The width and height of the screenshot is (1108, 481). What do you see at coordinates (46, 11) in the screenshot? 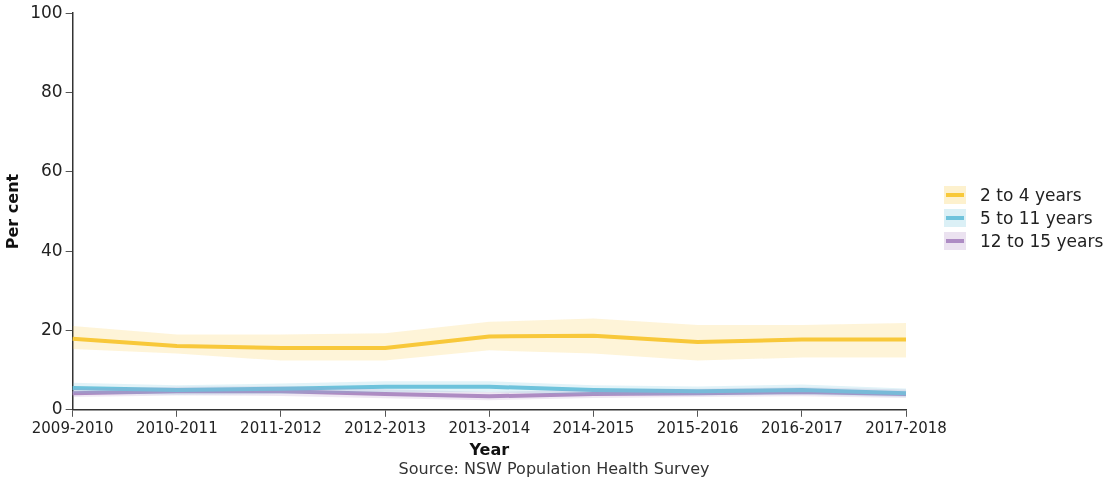
I see `y-tick-label: 100` at bounding box center [46, 11].